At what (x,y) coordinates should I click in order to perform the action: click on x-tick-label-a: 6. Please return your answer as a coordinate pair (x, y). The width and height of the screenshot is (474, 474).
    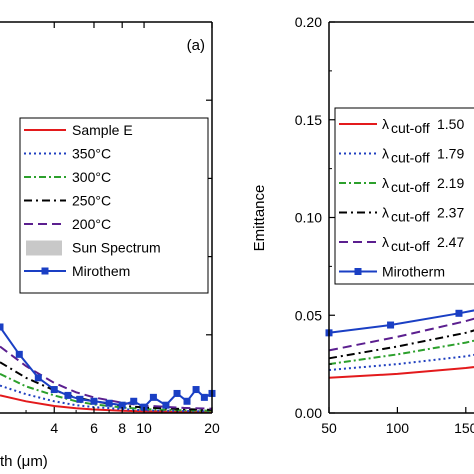
    Looking at the image, I should click on (94, 428).